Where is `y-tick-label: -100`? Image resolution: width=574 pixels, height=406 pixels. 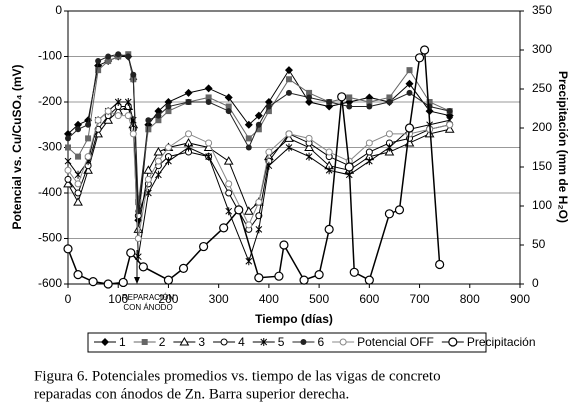
y-tick-label: -100 is located at coordinates (50, 56).